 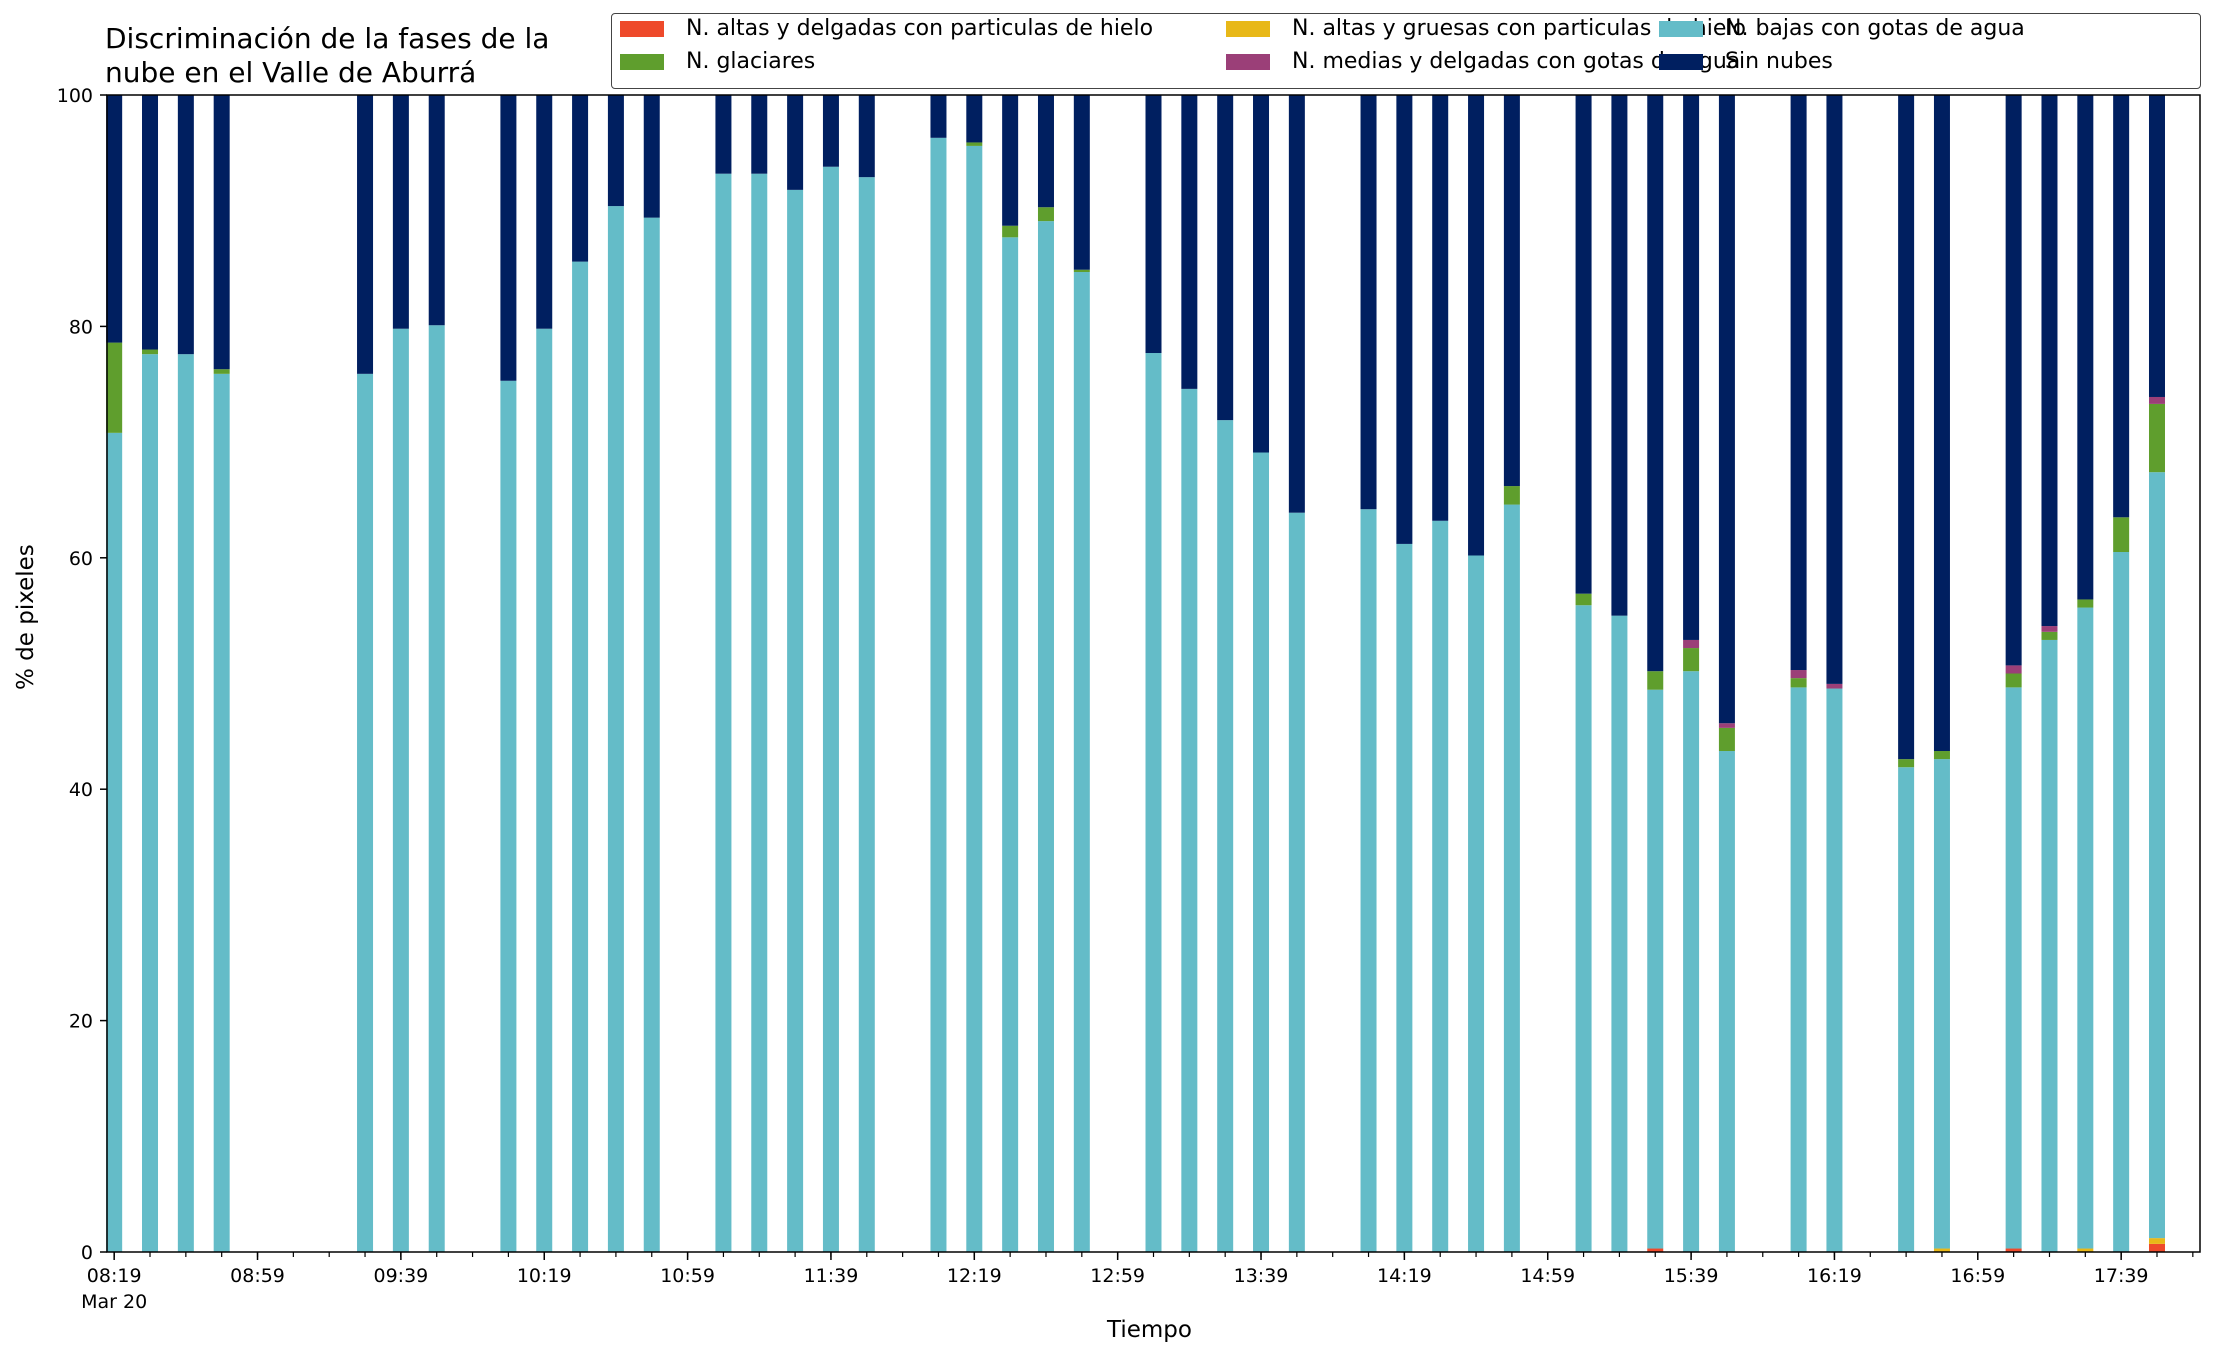 I want to click on y-tick-label: 100, so click(x=75, y=96).